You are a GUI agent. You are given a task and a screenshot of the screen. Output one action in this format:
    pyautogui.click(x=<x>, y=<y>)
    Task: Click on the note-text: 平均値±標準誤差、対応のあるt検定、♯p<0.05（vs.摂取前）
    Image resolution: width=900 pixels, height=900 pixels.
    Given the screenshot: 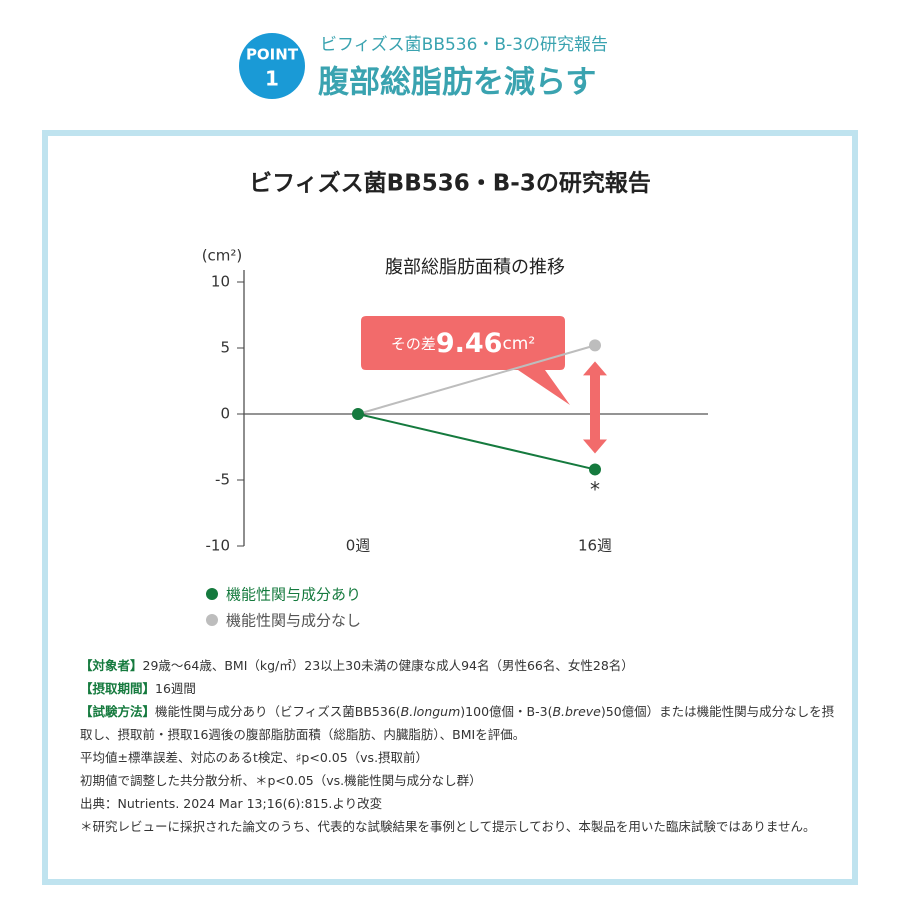 What is the action you would take?
    pyautogui.click(x=254, y=757)
    